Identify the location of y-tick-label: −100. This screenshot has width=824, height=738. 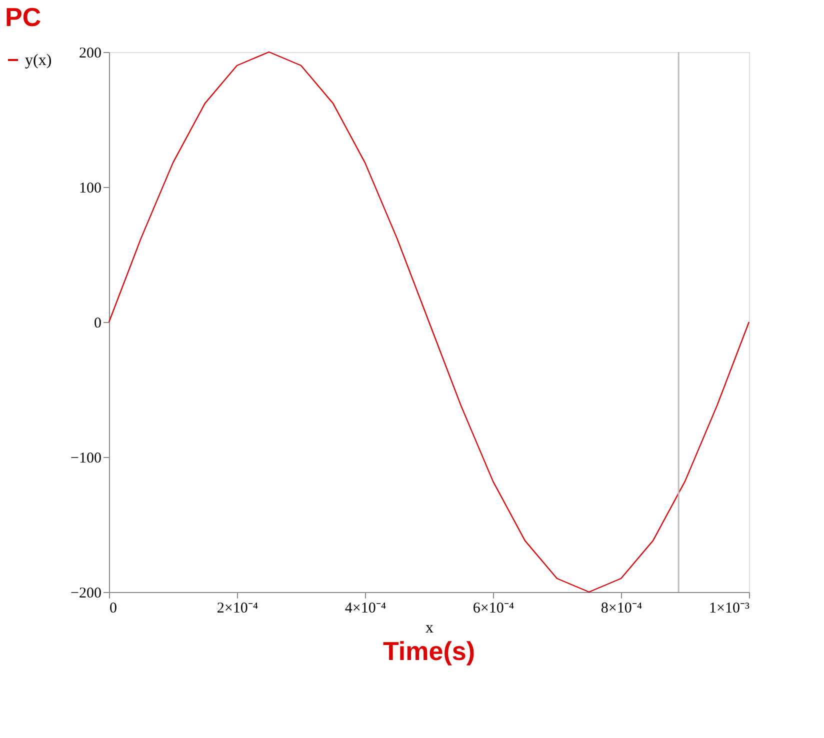
(86, 458).